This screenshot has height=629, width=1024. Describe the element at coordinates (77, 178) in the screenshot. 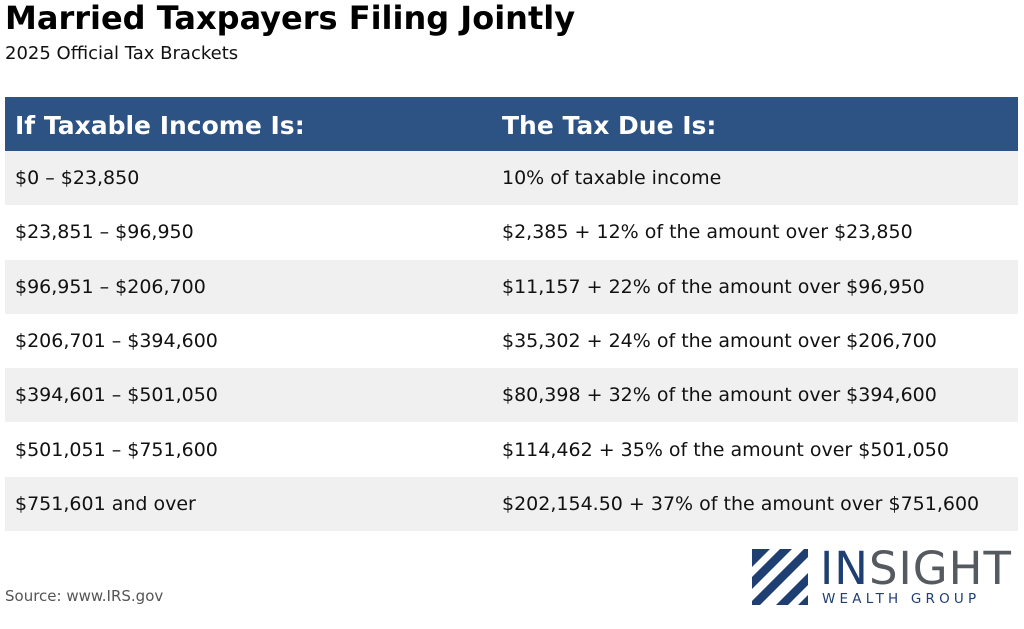

I see `income-range-cell: $0 – $23,850` at that location.